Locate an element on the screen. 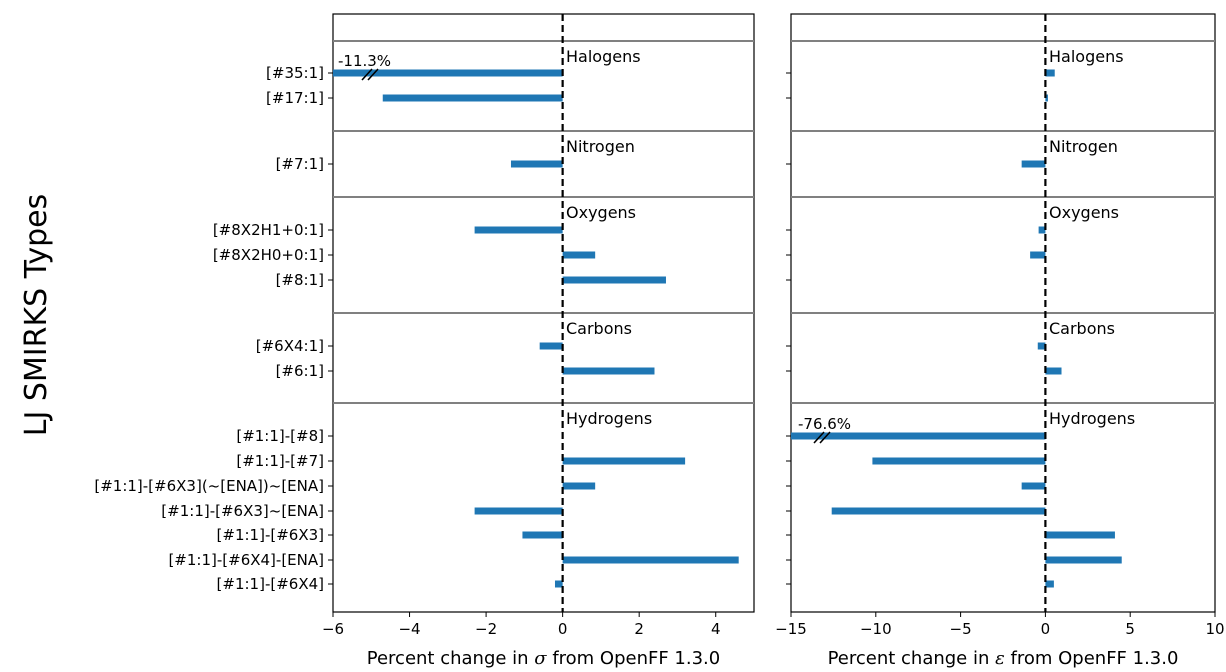 The image size is (1226, 672). y-tick-label: [#1:1]-[#6X4]-[ENA] is located at coordinates (246, 560).